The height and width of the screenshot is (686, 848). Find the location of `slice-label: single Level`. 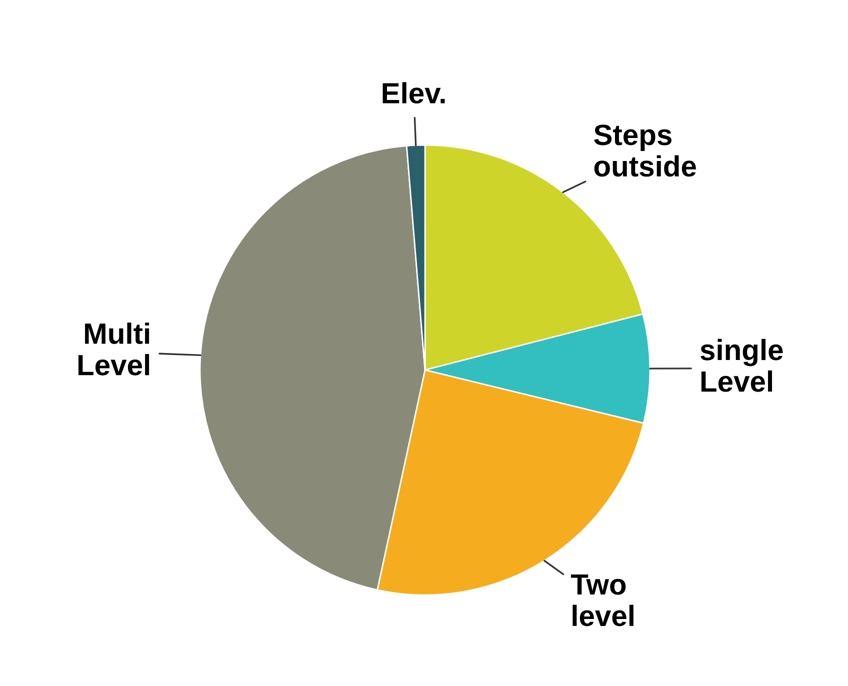

slice-label: single Level is located at coordinates (741, 365).